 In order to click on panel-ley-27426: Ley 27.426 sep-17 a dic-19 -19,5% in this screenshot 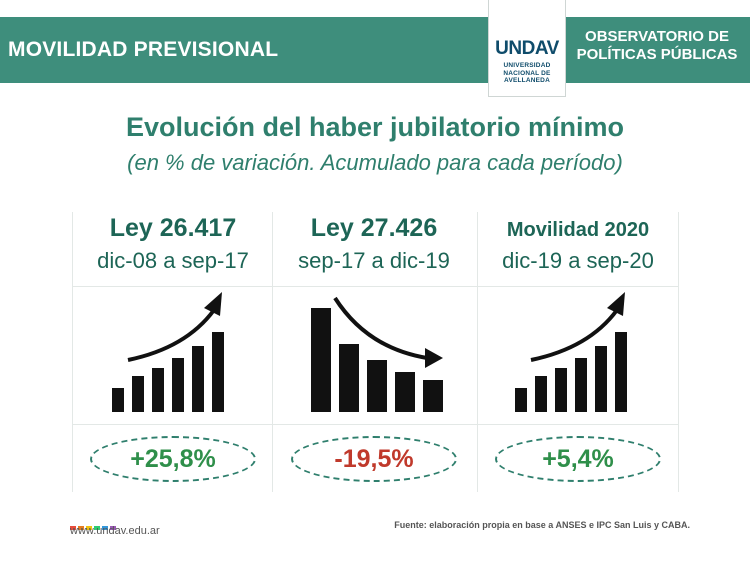, I will do `click(374, 352)`.